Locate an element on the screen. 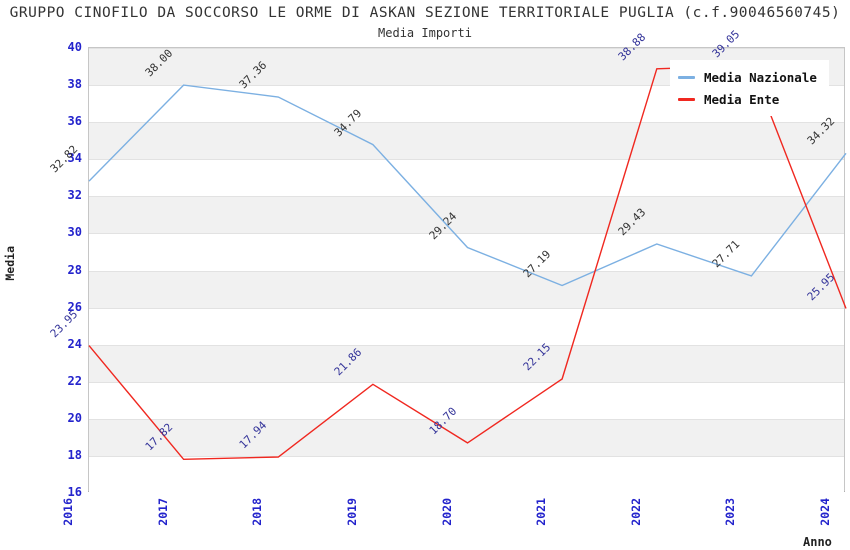  y-axis-title: Media is located at coordinates (10, 263).